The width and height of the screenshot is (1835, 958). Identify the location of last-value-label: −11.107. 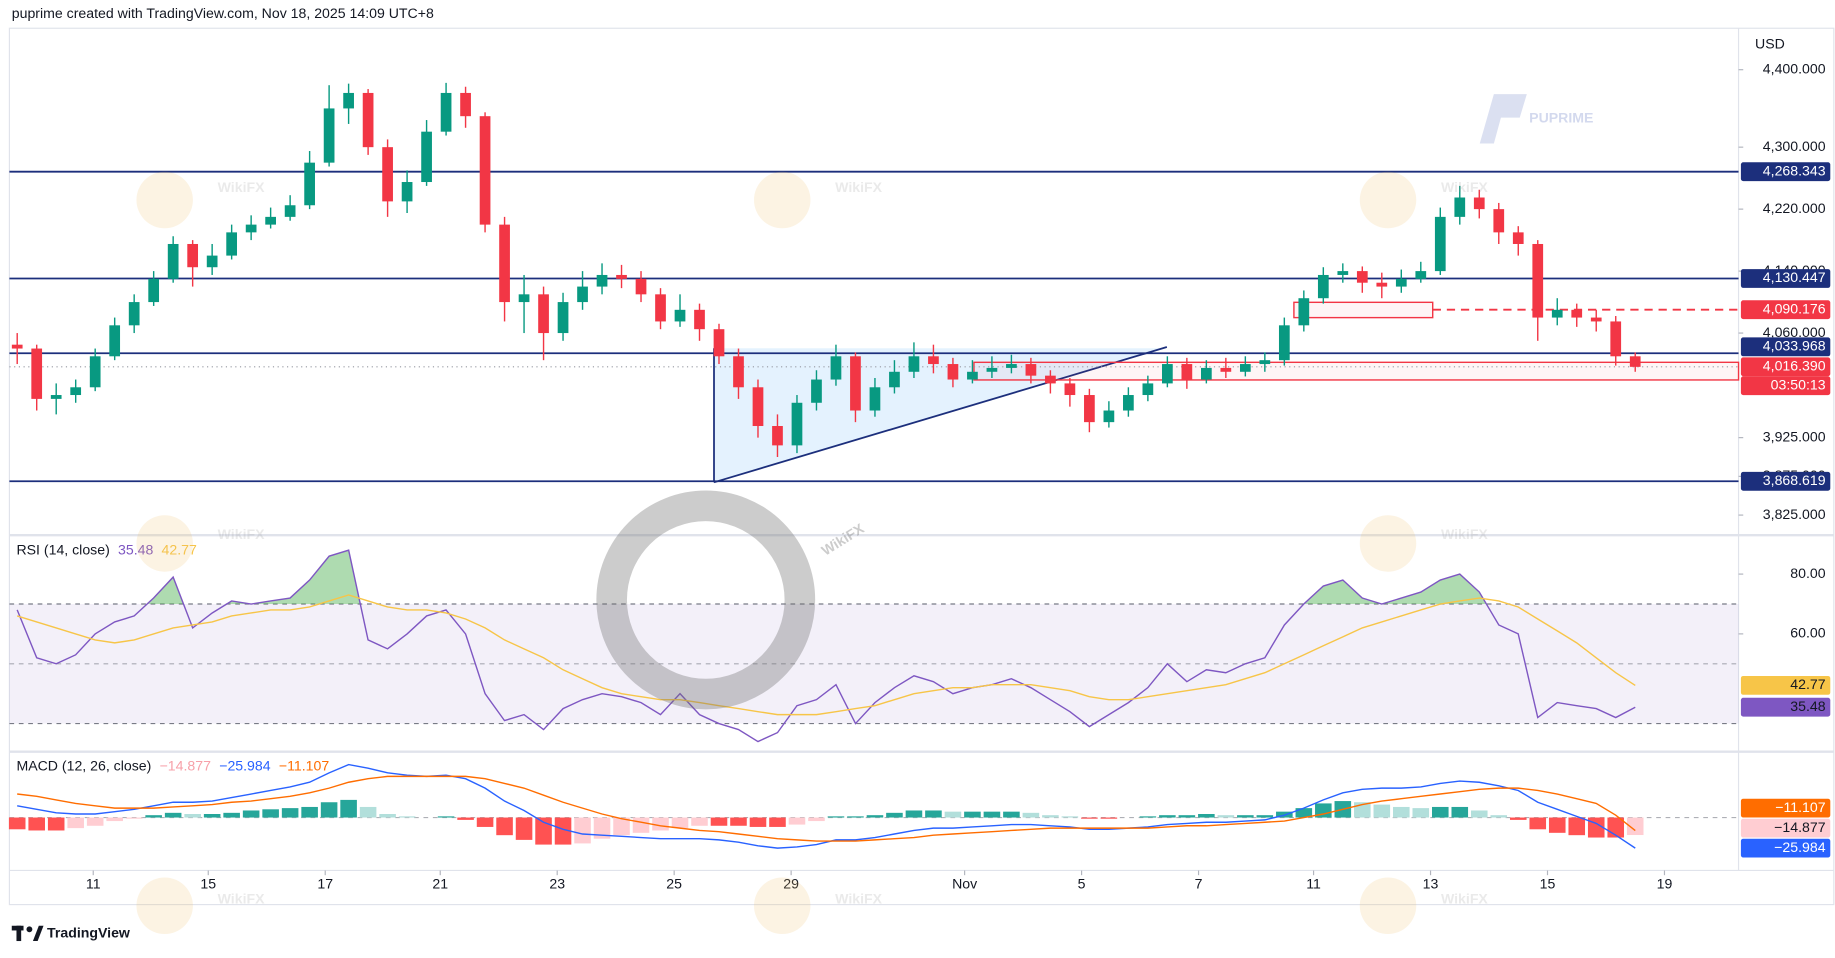
(1800, 807).